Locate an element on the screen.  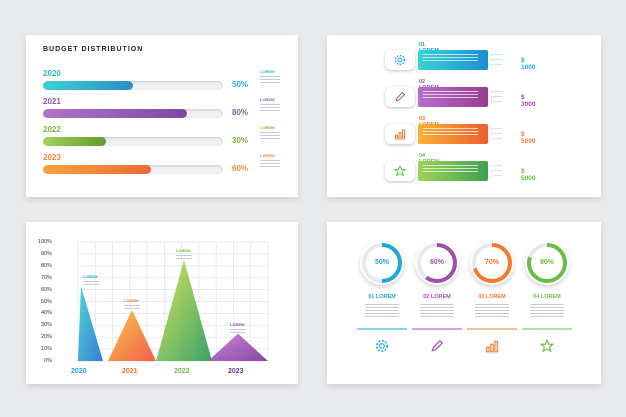
y-tick-label: 30% is located at coordinates (46, 325).